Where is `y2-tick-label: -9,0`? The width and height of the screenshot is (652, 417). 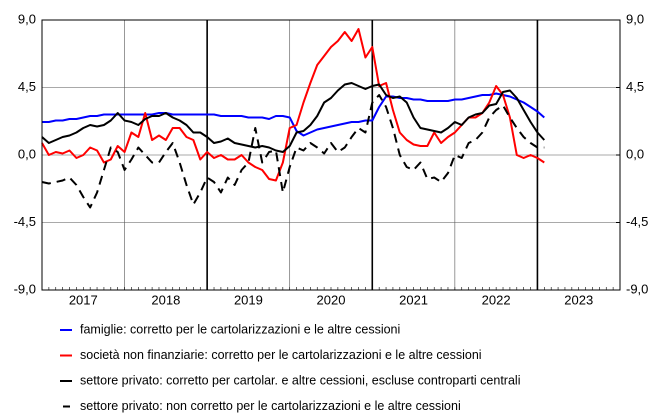 y2-tick-label: -9,0 is located at coordinates (637, 288).